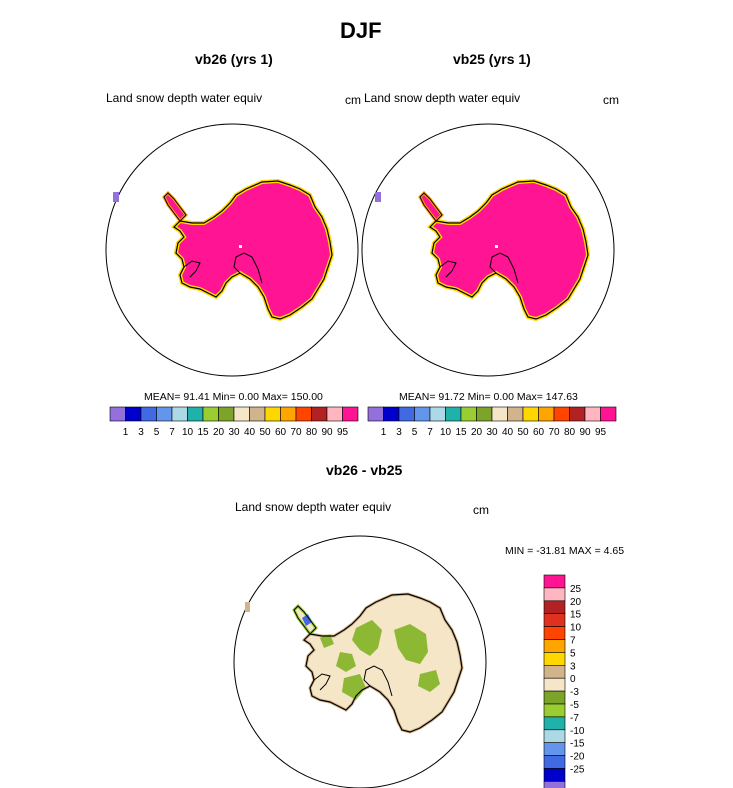  I want to click on panel3-map, so click(360, 661).